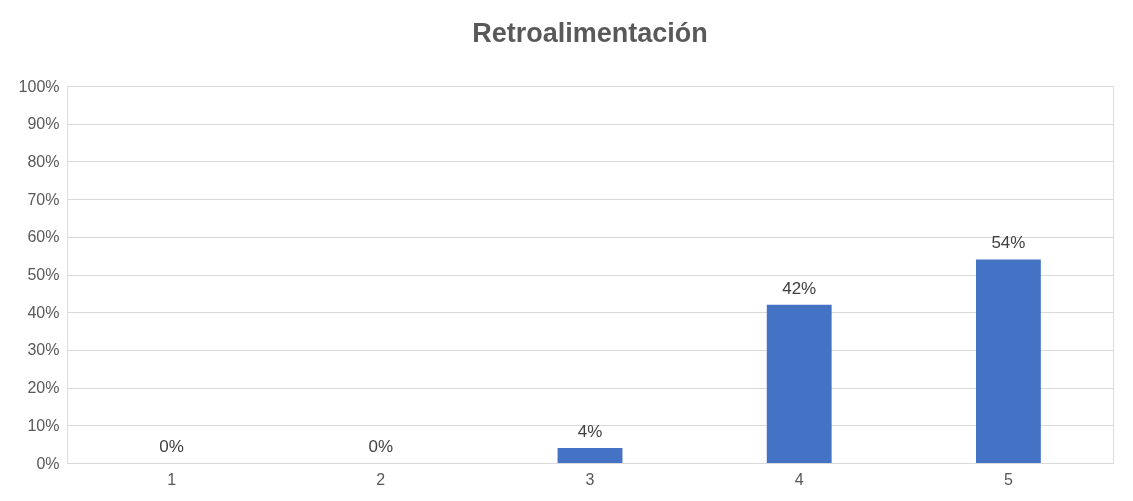 This screenshot has width=1133, height=501. Describe the element at coordinates (1008, 243) in the screenshot. I see `data-label: 54%` at that location.